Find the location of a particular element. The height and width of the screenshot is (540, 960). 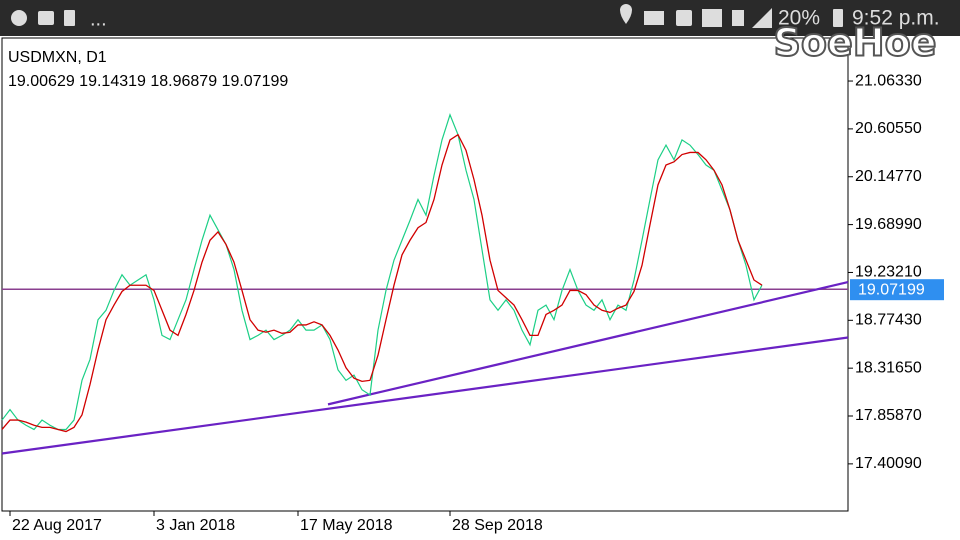

y-tick-label: 20.14770 is located at coordinates (888, 176).